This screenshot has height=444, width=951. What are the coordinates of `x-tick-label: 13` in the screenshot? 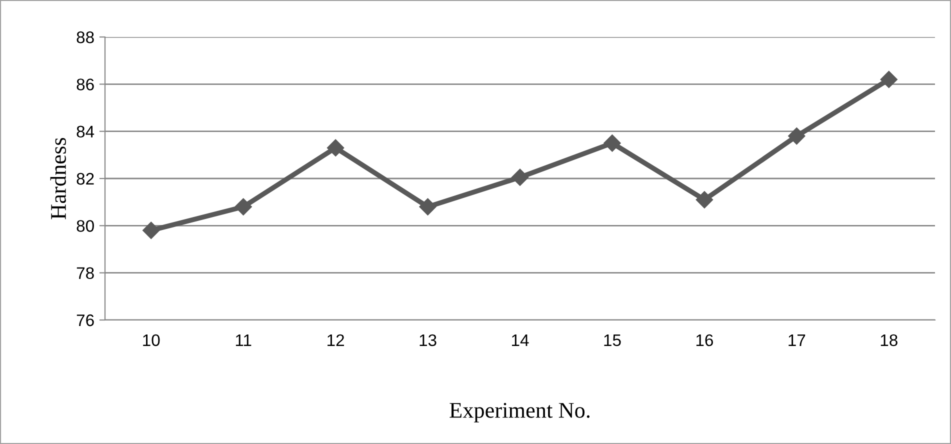 It's located at (428, 340).